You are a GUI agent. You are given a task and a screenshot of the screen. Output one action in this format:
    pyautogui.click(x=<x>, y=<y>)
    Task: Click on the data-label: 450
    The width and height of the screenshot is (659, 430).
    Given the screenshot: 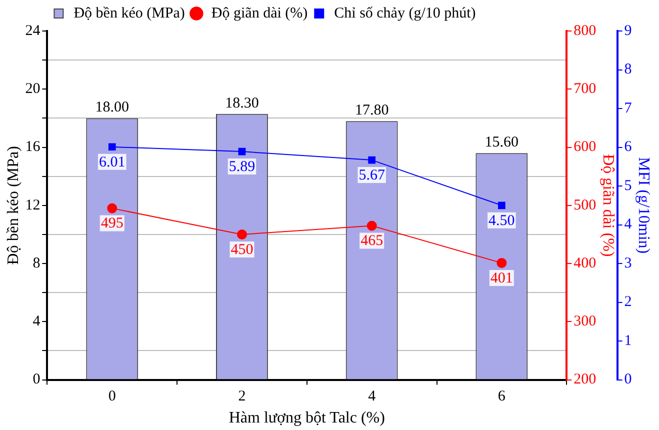 What is the action you would take?
    pyautogui.click(x=242, y=250)
    